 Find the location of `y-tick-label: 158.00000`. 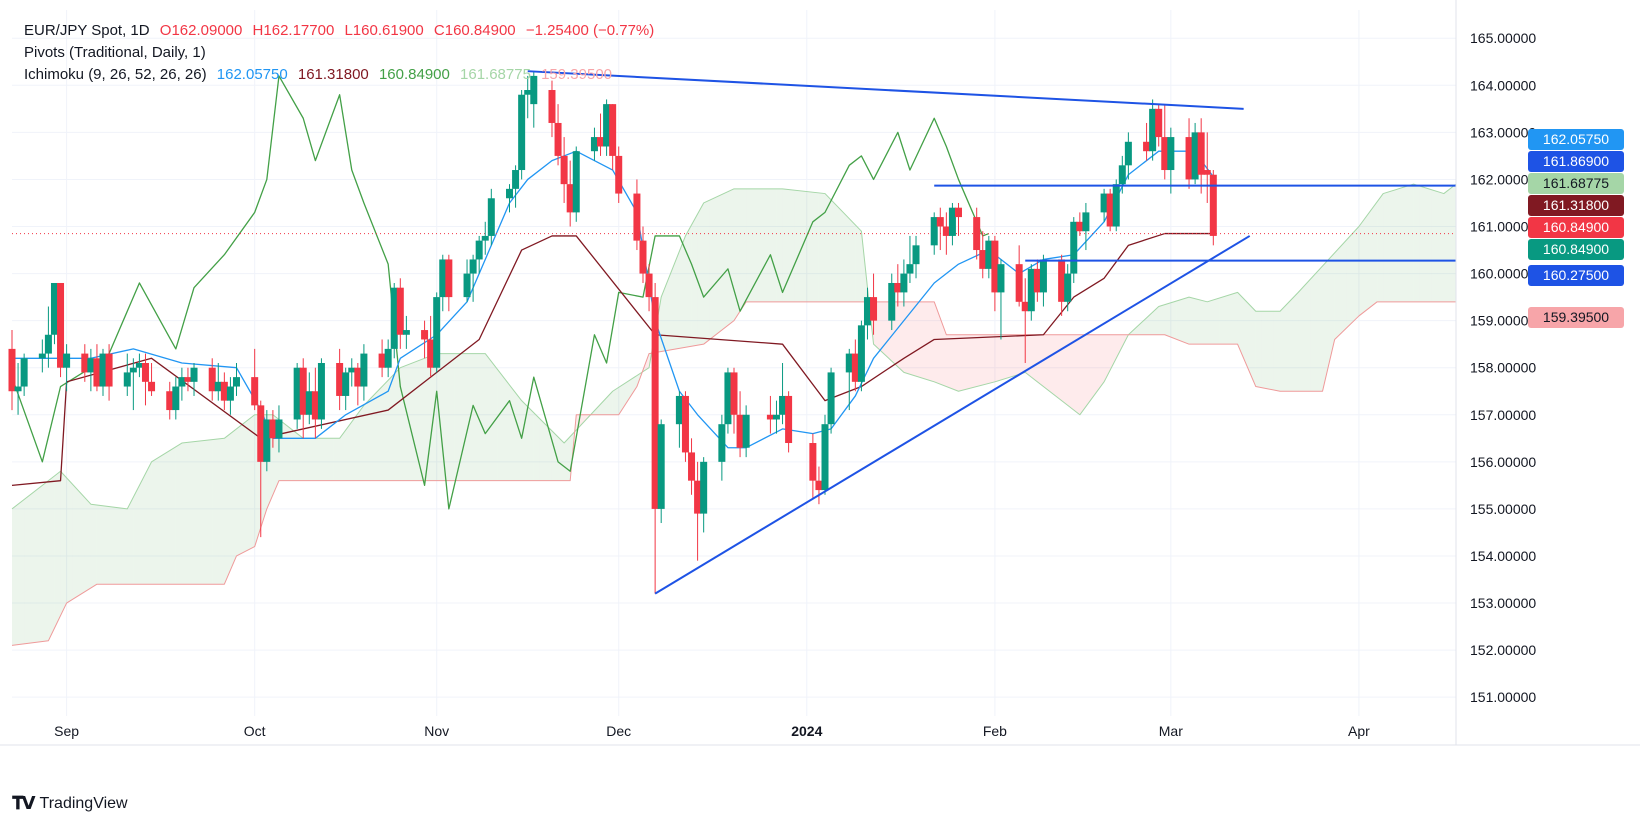

y-tick-label: 158.00000 is located at coordinates (1503, 368).